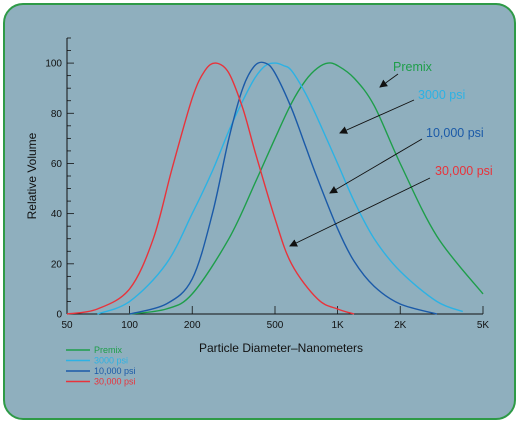 This screenshot has height=425, width=521. Describe the element at coordinates (441, 95) in the screenshot. I see `callout-label-3000-psi: 3000 psi` at that location.